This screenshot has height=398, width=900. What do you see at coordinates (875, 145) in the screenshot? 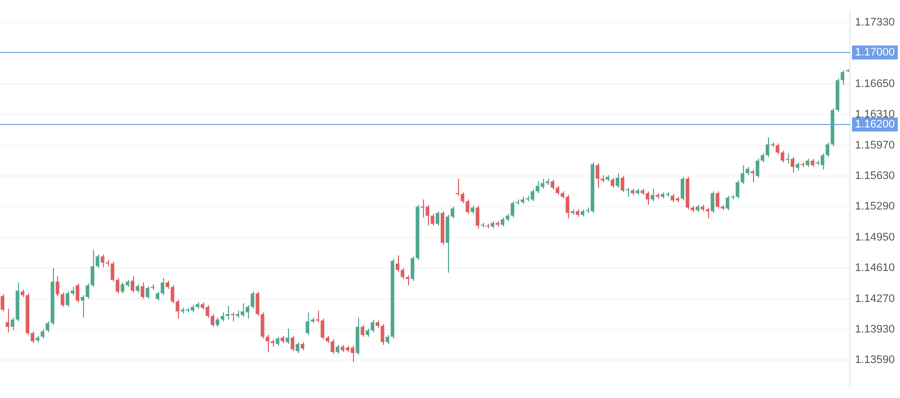
I see `y-tick-label: 1.15970` at bounding box center [875, 145].